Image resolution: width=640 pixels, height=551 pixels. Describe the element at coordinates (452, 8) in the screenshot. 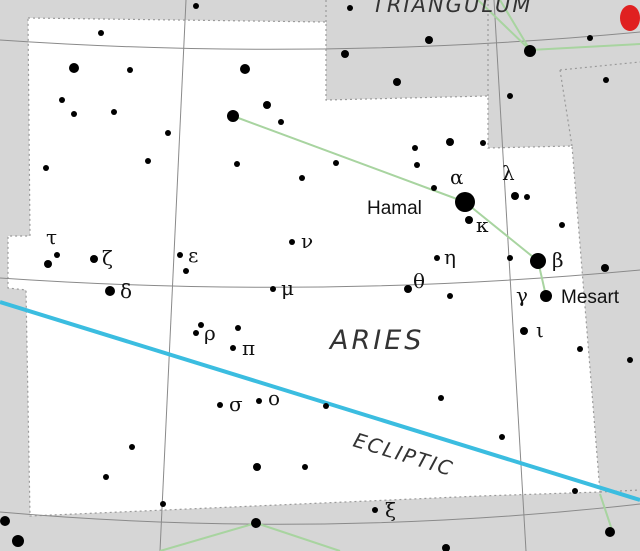

I see `neighbor-constellation-name: TRIANGULUM` at that location.